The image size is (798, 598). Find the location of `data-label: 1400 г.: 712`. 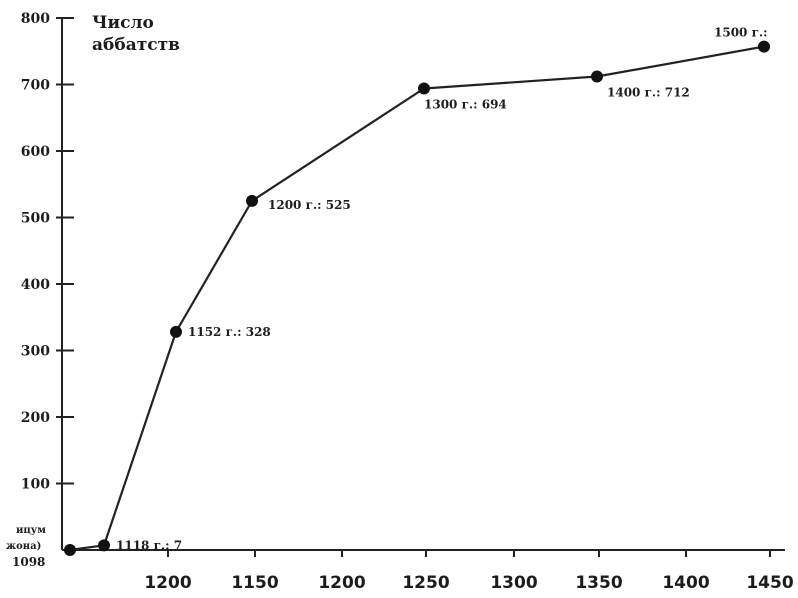

data-label: 1400 г.: 712 is located at coordinates (648, 93).